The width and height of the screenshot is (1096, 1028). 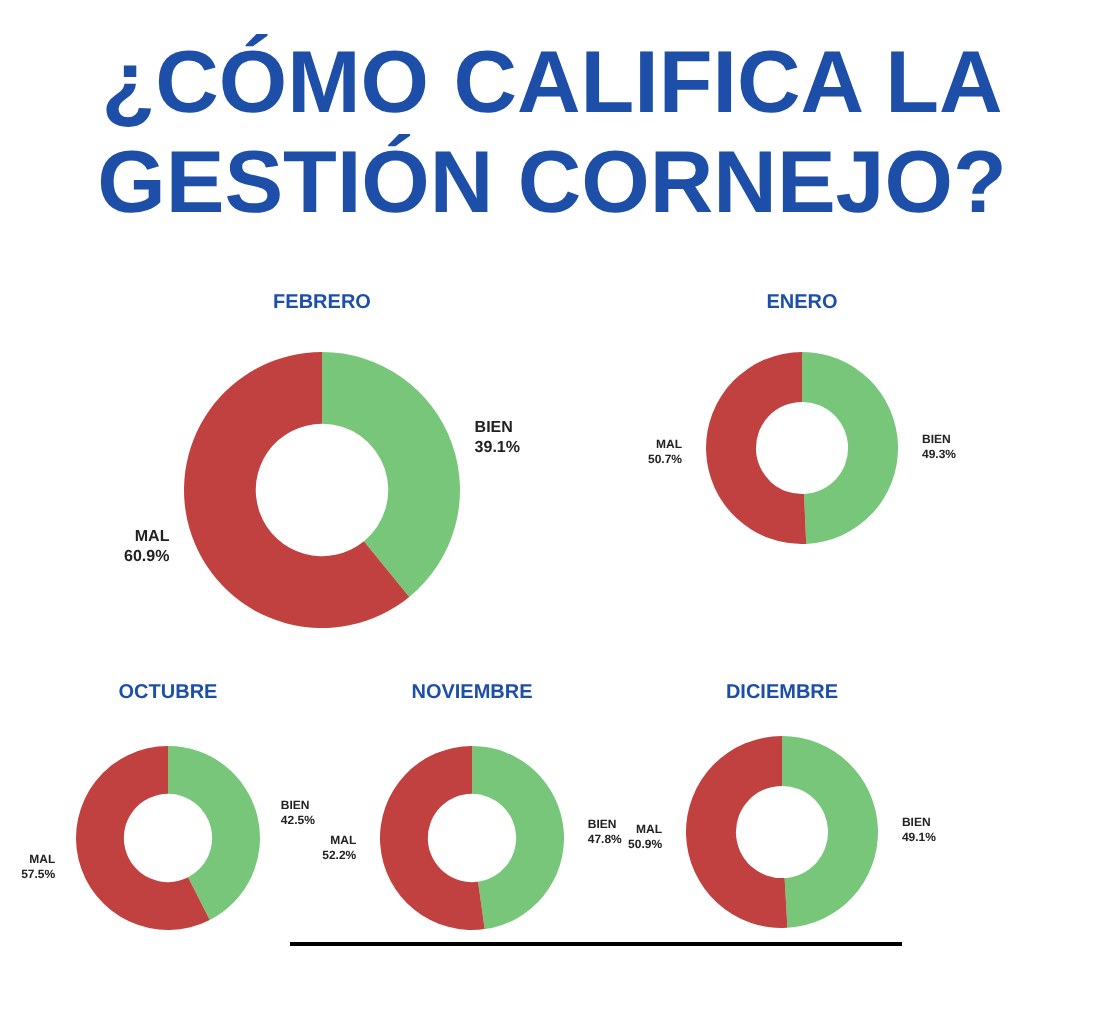 I want to click on chart-title: NOVIEMBRE, so click(x=472, y=693).